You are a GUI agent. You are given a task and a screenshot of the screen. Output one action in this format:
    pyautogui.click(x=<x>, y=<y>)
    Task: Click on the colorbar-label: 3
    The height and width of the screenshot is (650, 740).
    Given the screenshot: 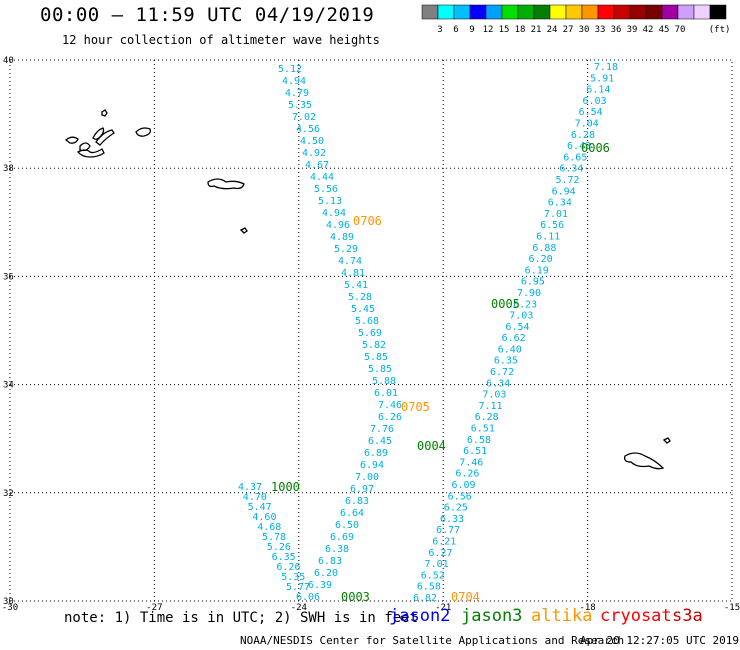 What is the action you would take?
    pyautogui.click(x=439, y=30)
    